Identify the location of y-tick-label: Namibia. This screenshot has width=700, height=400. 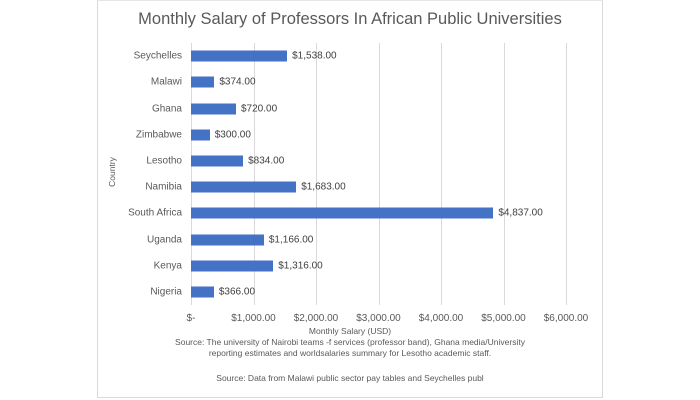
(163, 187).